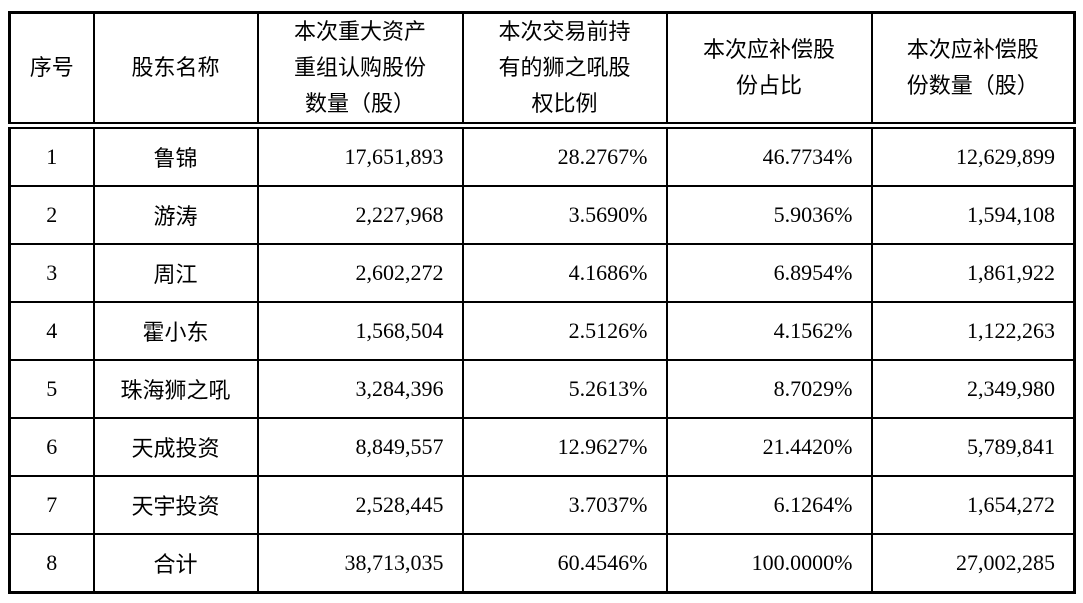 This screenshot has width=1083, height=603. Describe the element at coordinates (51, 447) in the screenshot. I see `serial-number-cell: 6` at that location.